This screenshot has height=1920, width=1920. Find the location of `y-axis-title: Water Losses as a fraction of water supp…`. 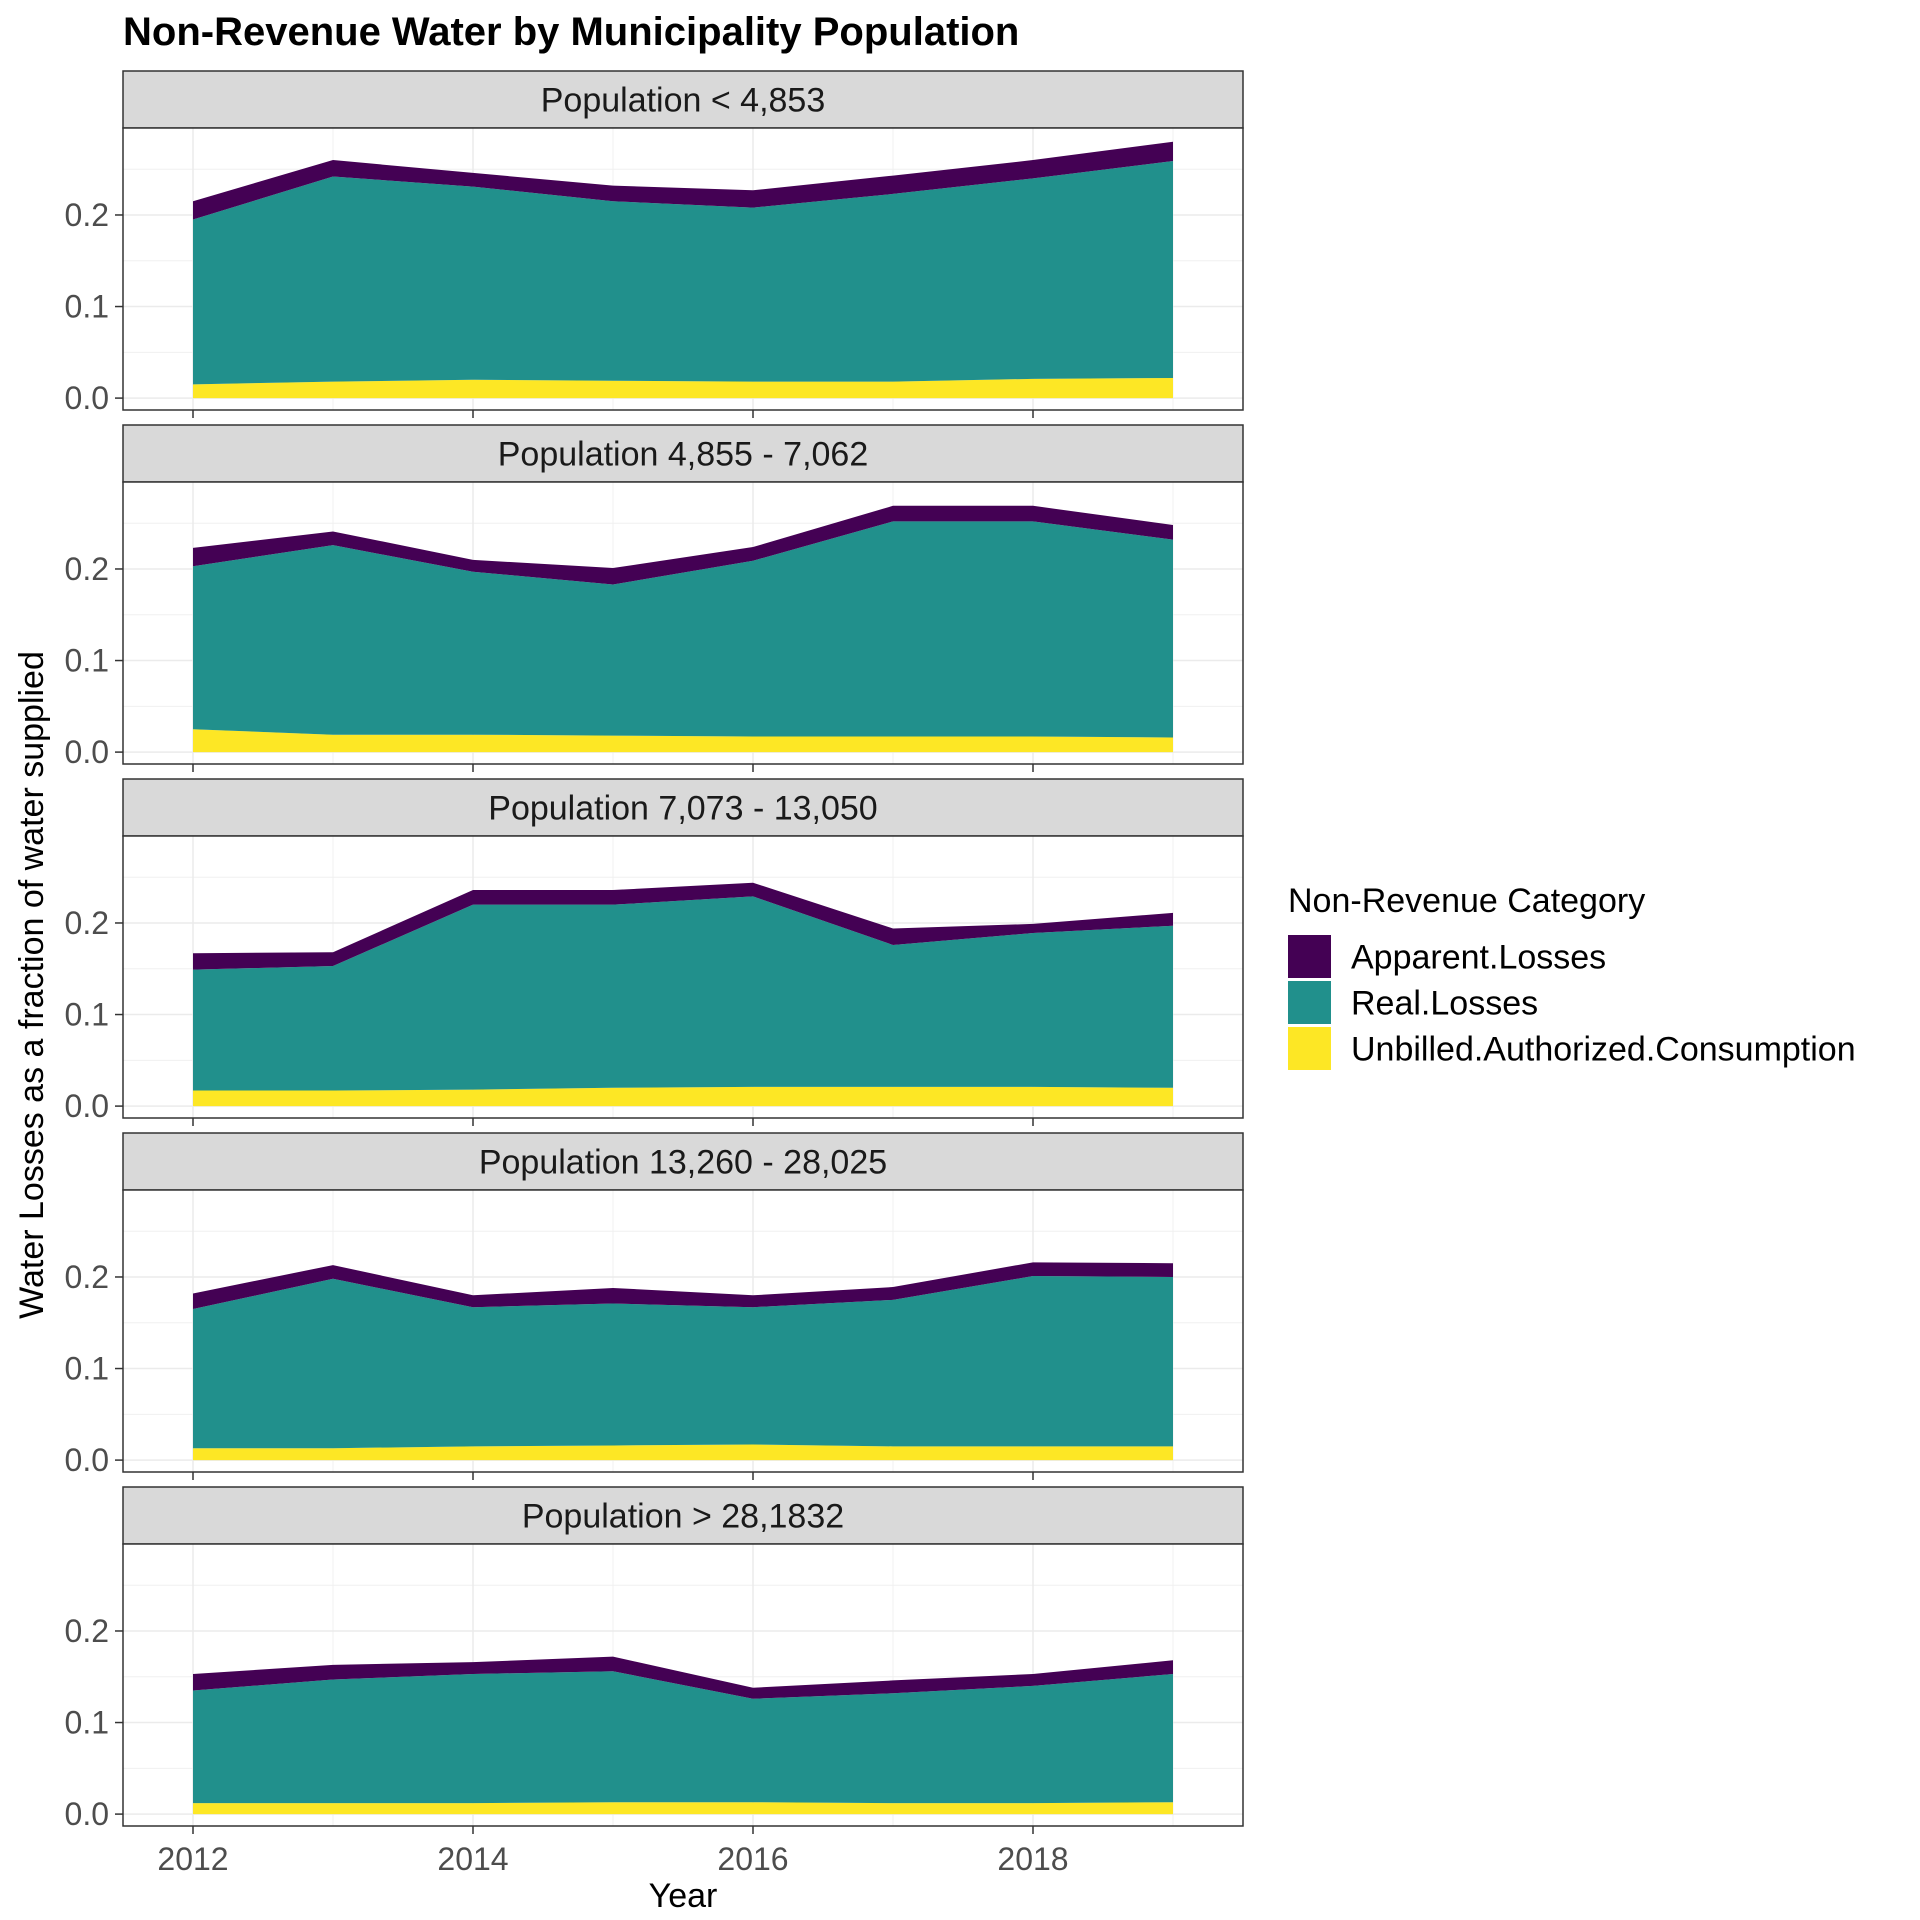

y-axis-title: Water Losses as a fraction of water supp… is located at coordinates (32, 985).